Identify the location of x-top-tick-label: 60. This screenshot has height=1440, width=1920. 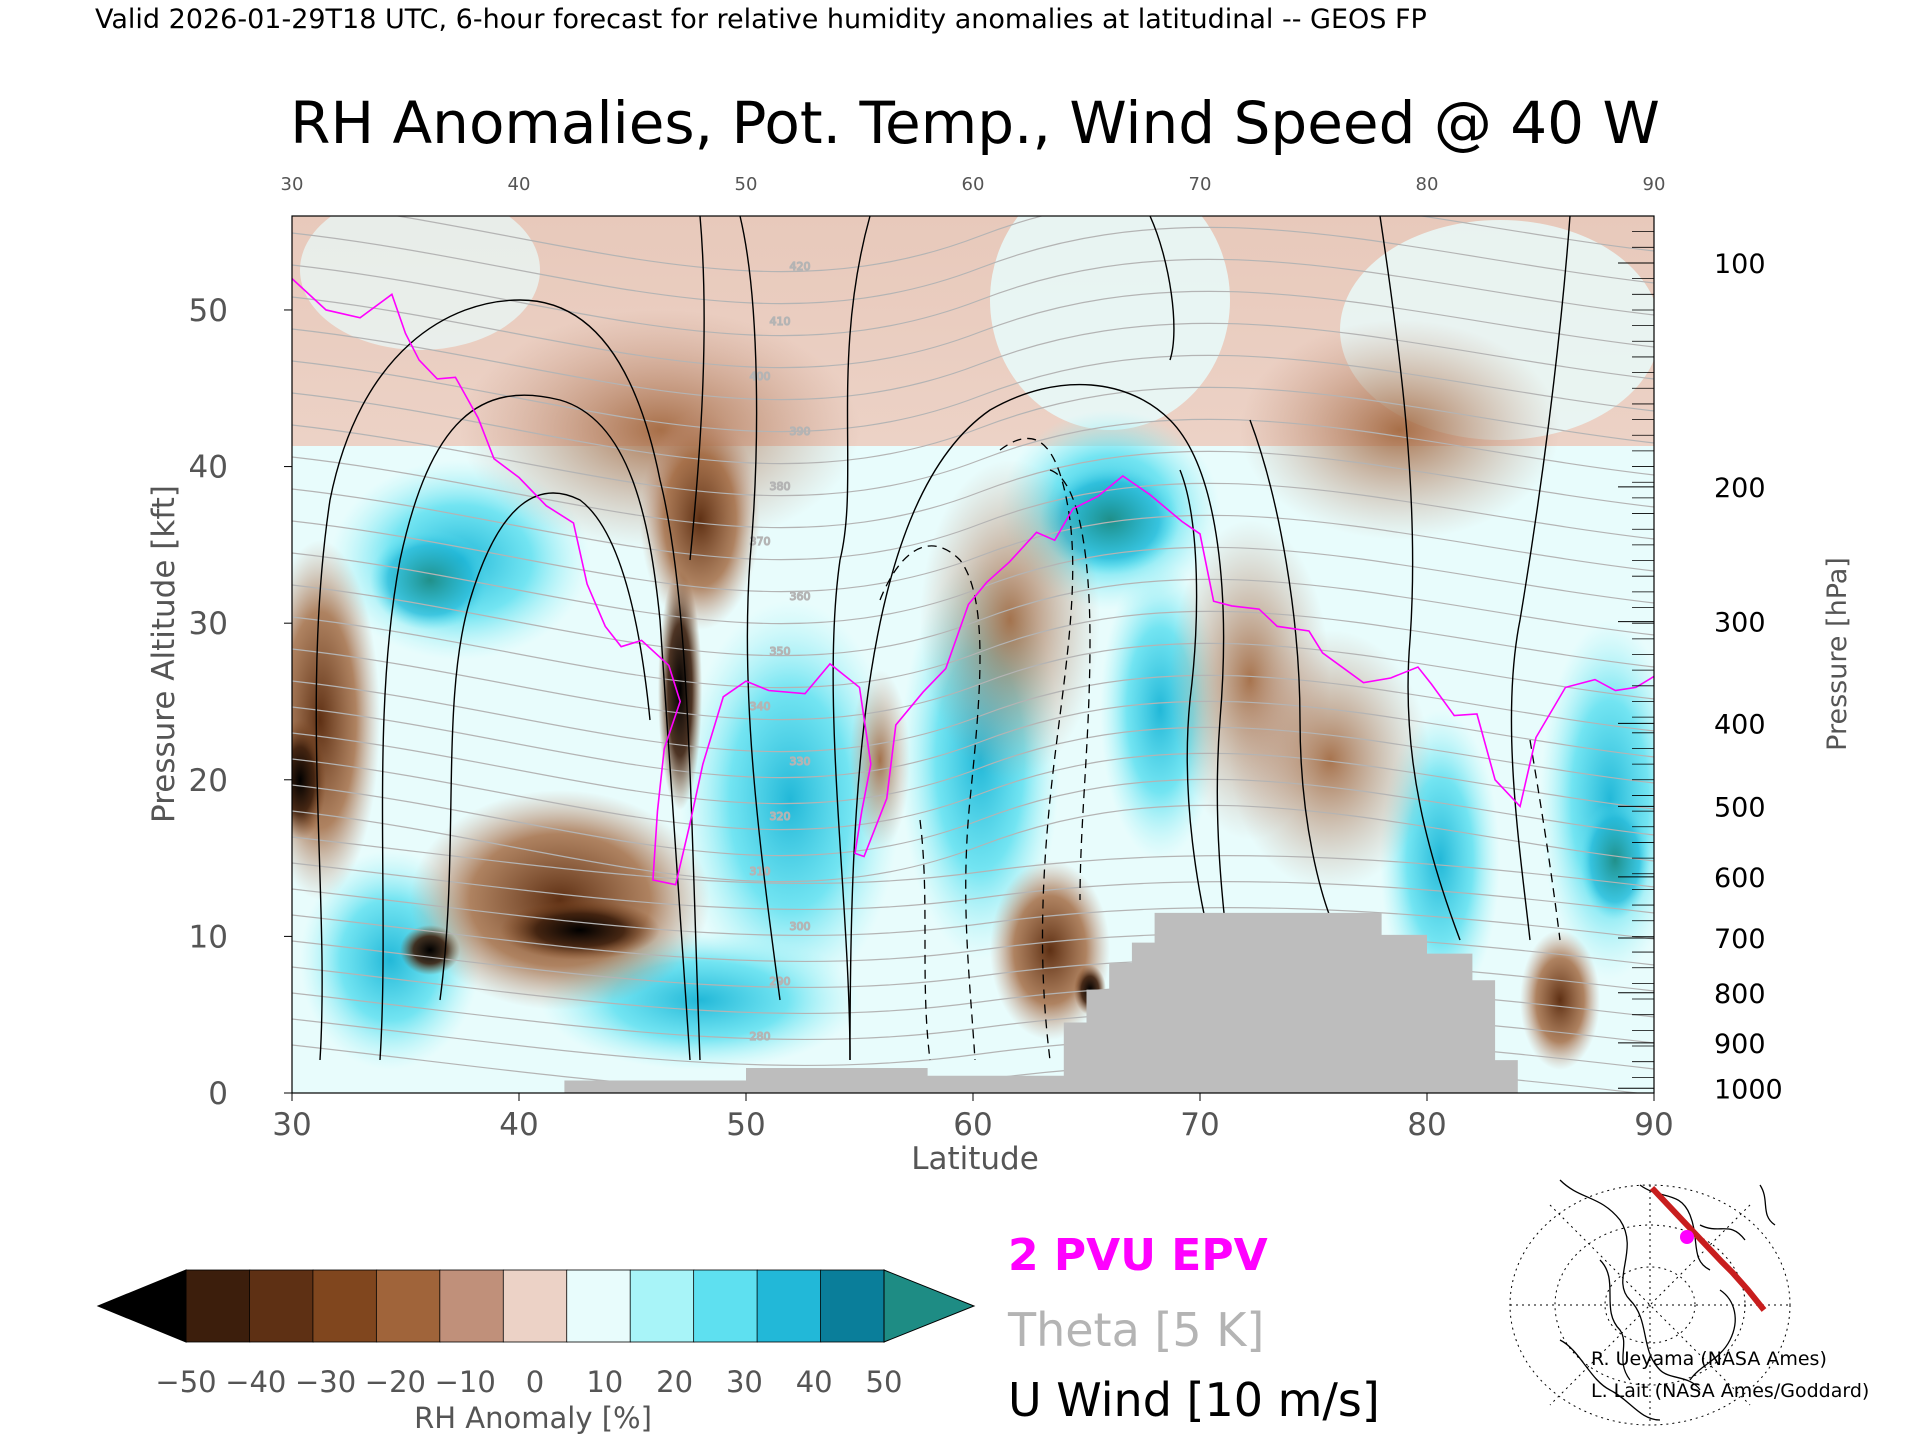
(973, 184).